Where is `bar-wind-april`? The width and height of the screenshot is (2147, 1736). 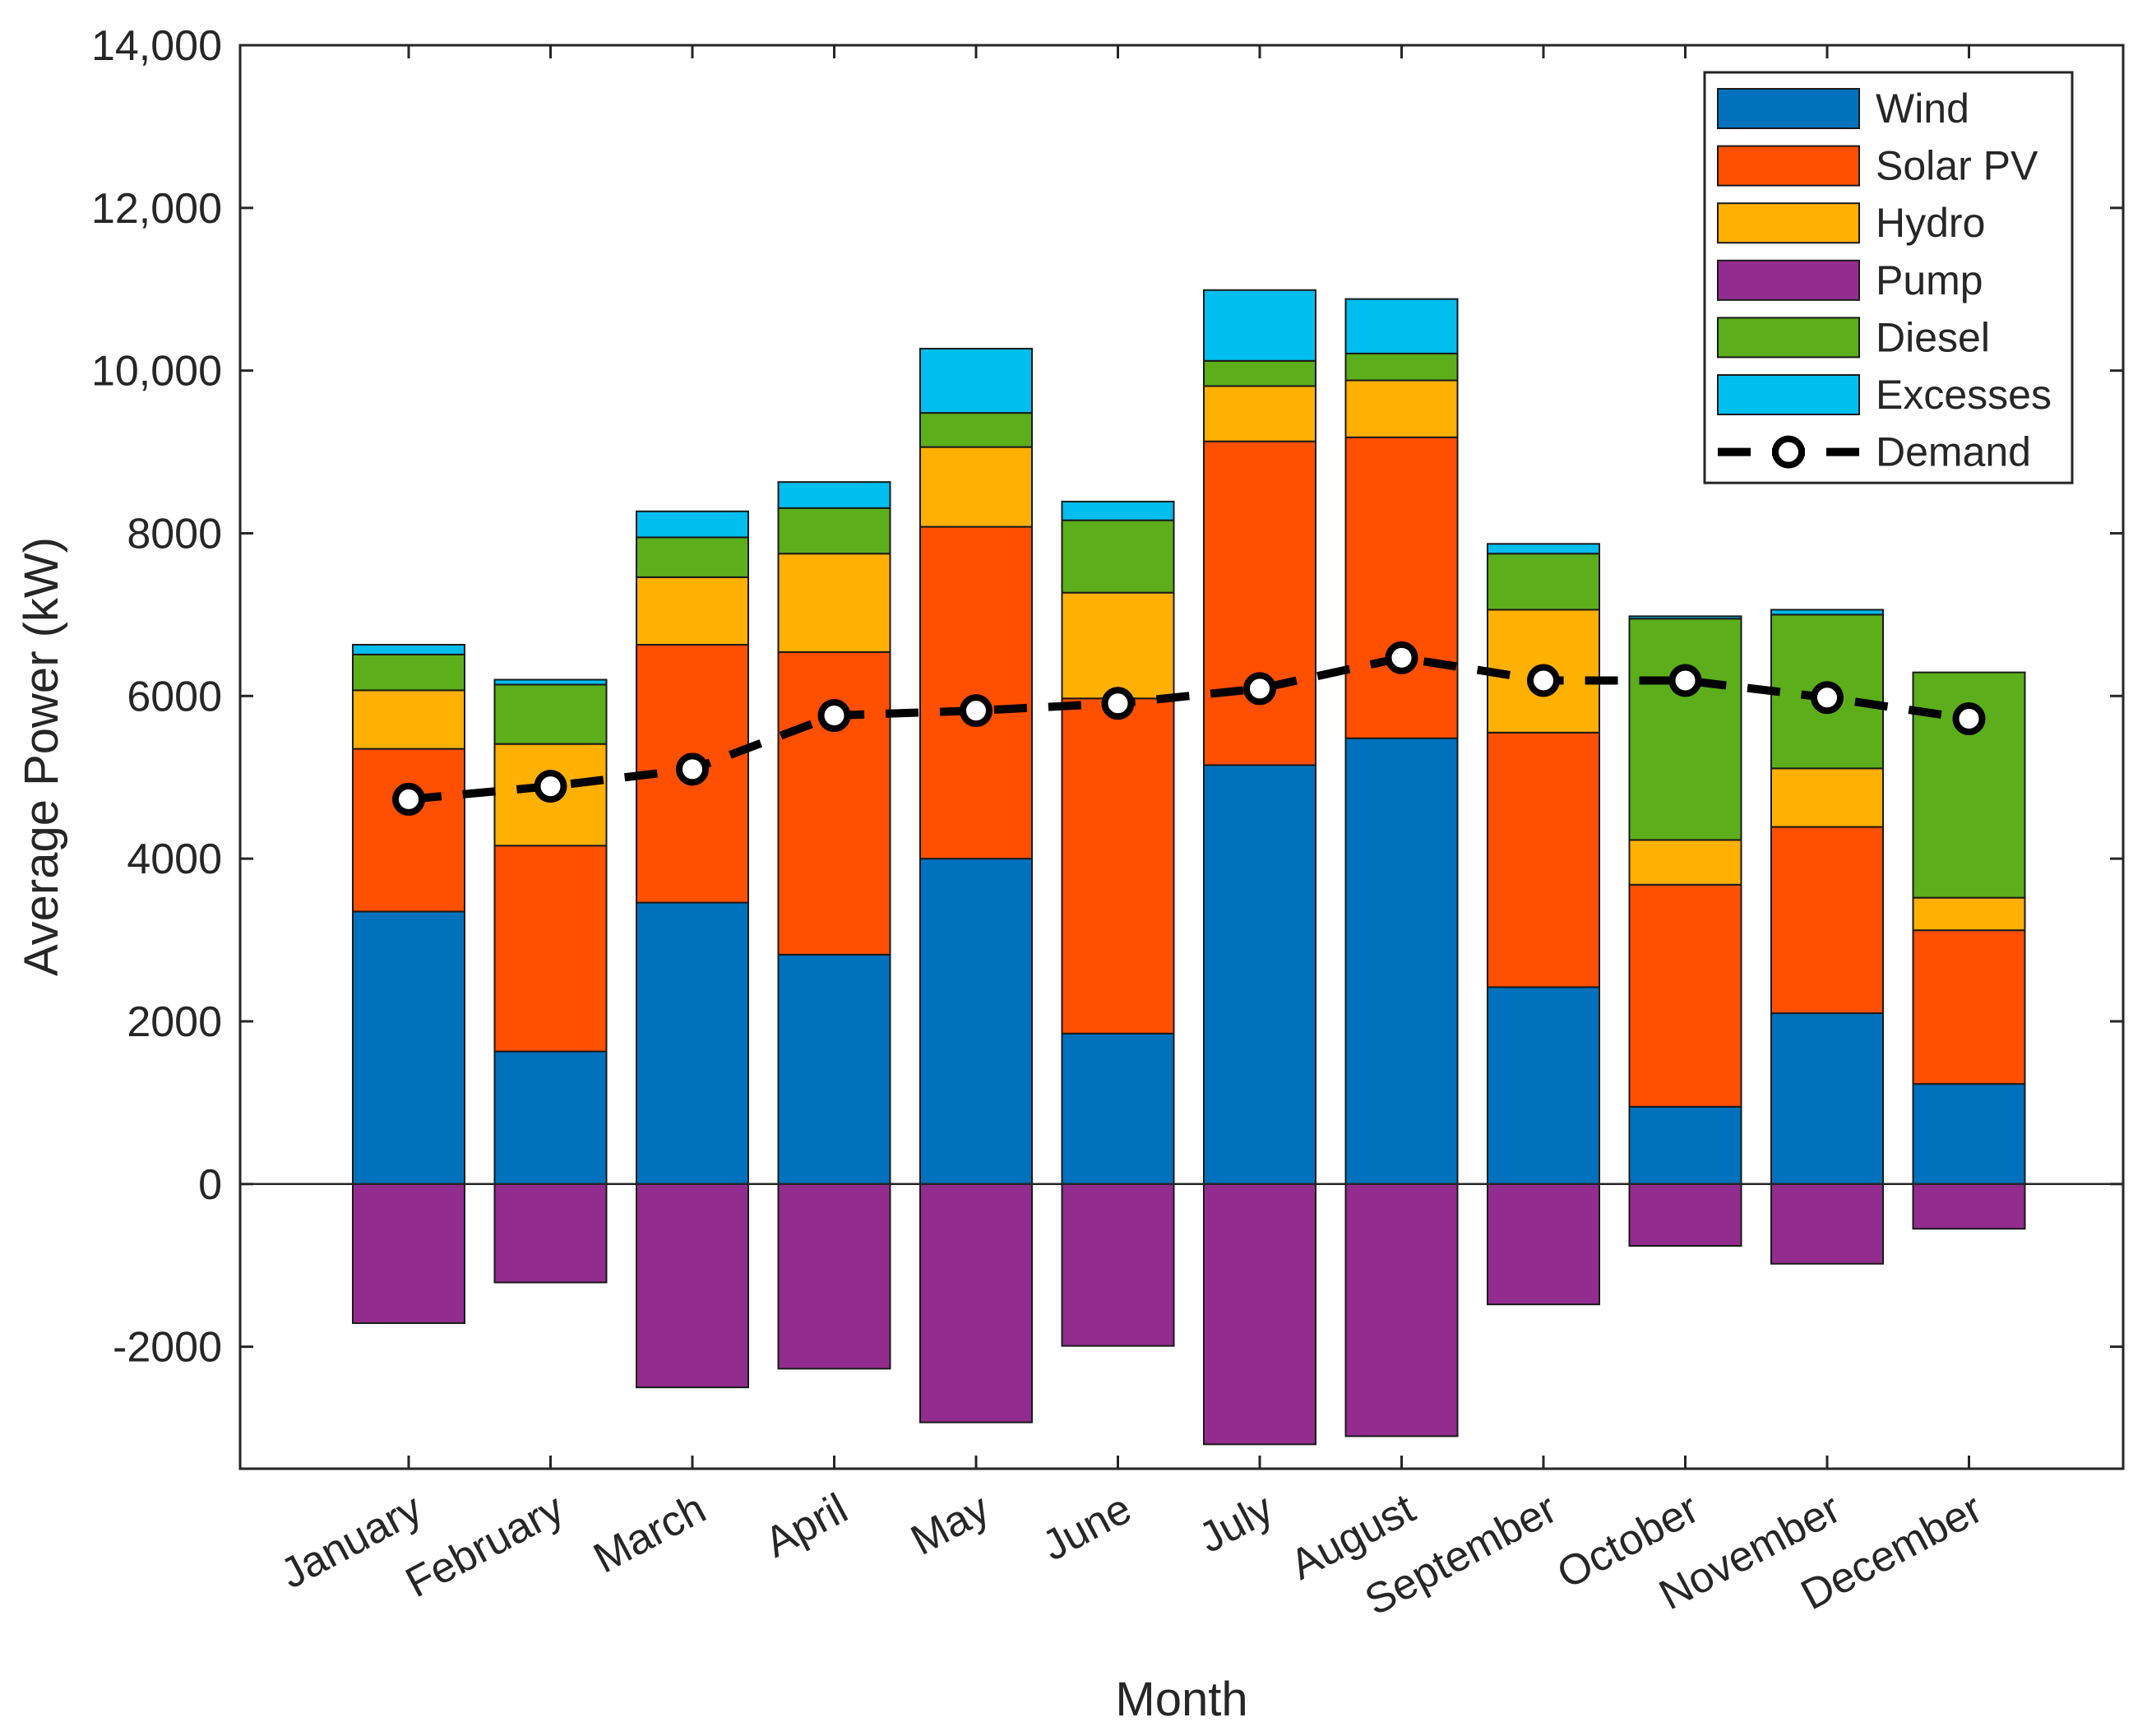 bar-wind-april is located at coordinates (834, 1069).